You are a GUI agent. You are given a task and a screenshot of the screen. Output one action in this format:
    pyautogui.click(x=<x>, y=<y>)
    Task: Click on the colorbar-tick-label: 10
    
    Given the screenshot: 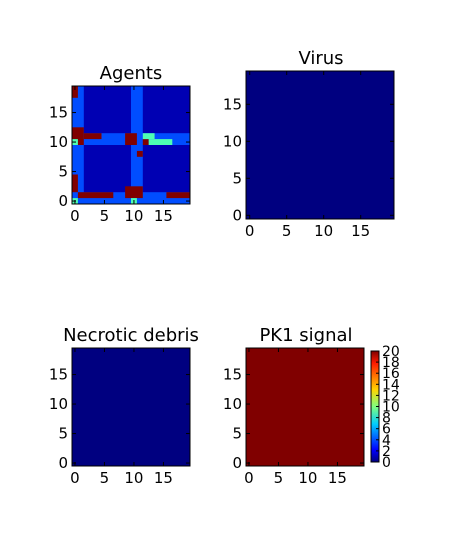 What is the action you would take?
    pyautogui.click(x=391, y=408)
    